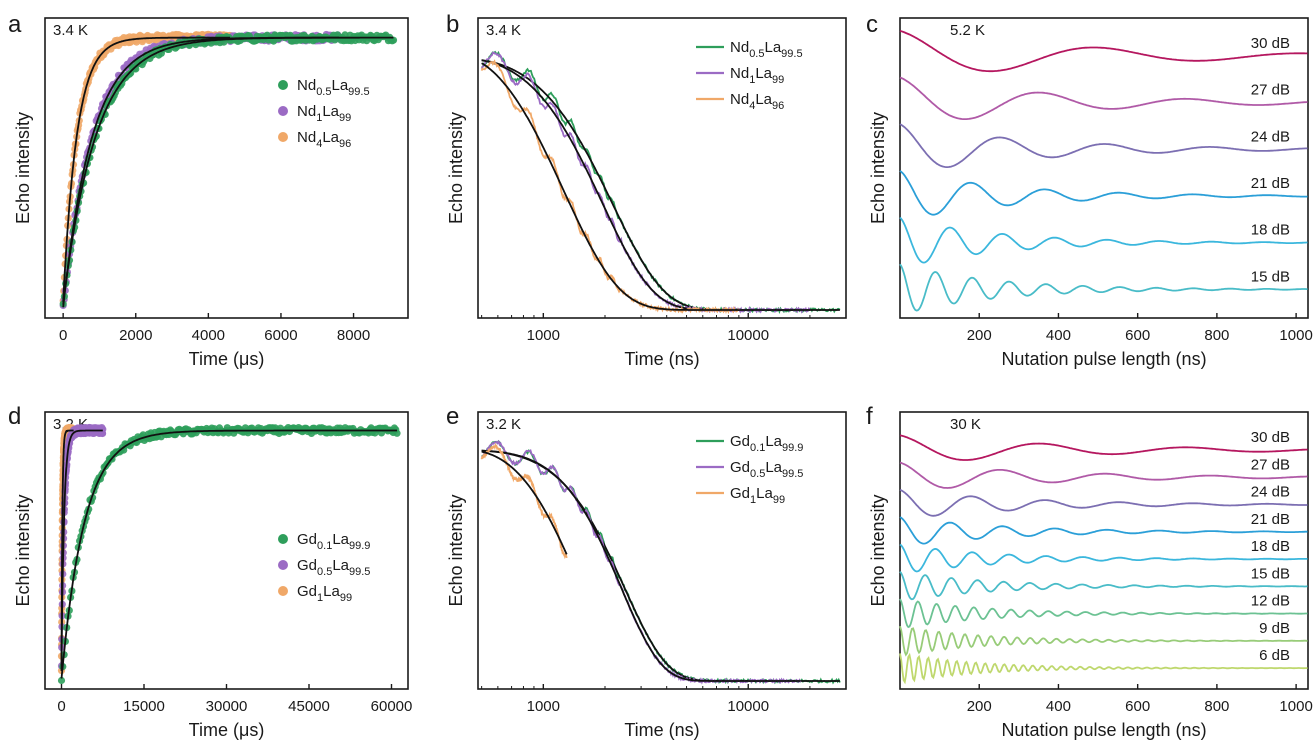  What do you see at coordinates (1270, 437) in the screenshot?
I see `trace-label: 30 dB` at bounding box center [1270, 437].